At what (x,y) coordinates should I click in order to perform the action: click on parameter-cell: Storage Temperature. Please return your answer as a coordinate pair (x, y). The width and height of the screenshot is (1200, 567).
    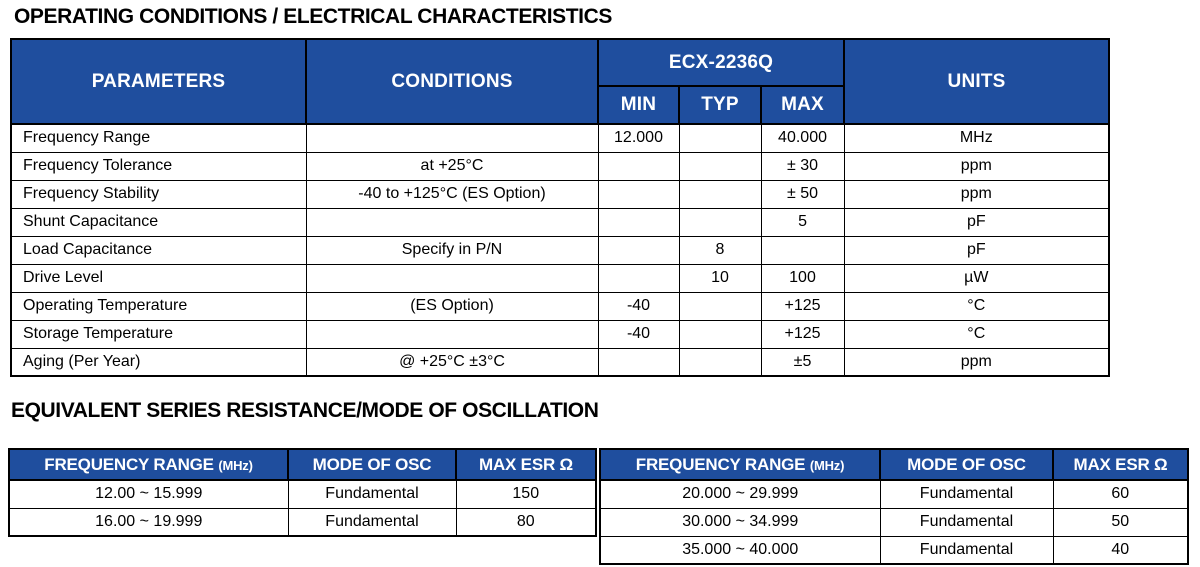
    Looking at the image, I should click on (158, 334).